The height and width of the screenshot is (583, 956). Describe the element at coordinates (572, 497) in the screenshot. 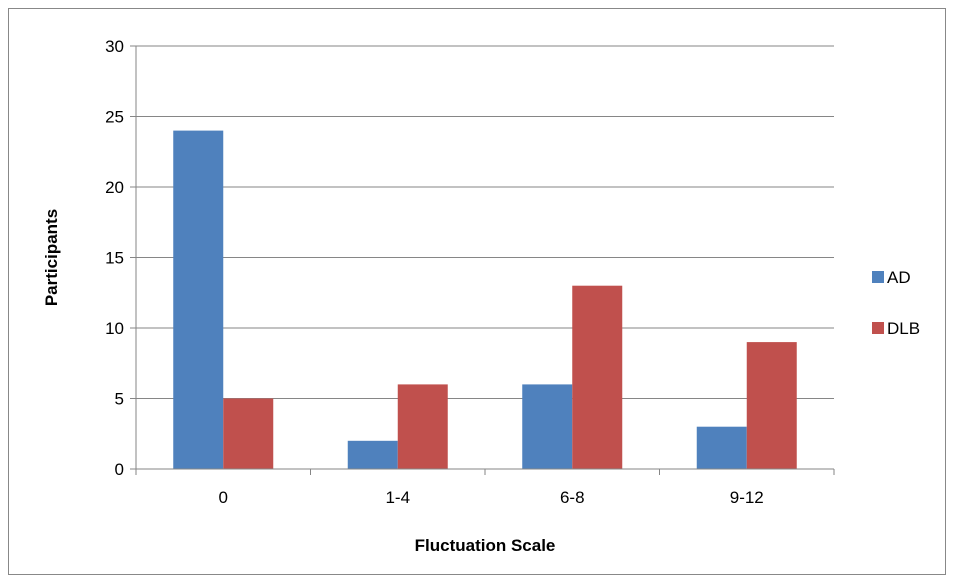

I see `x-tick-label: 6-8` at that location.